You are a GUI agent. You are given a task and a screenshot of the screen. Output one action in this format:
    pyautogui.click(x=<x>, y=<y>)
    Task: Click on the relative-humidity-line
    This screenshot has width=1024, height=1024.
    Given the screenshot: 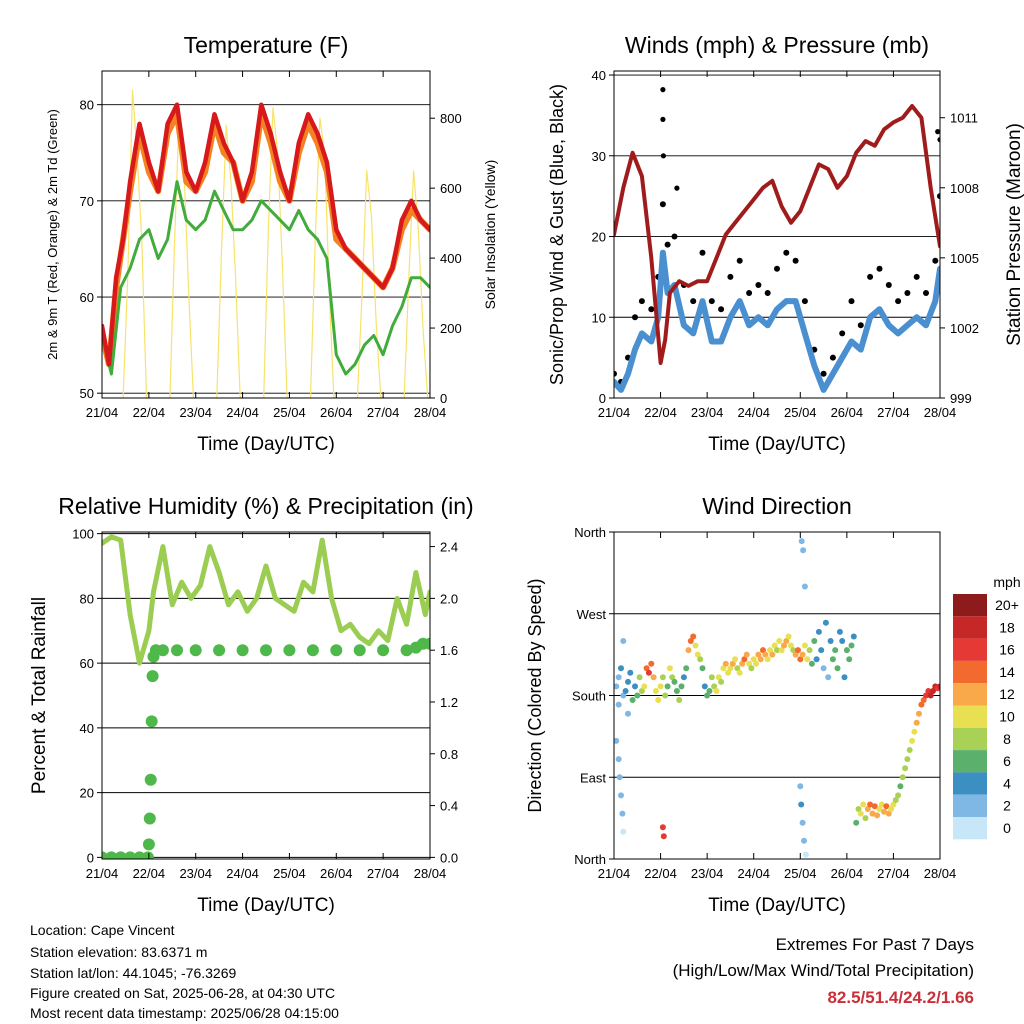 What is the action you would take?
    pyautogui.click(x=266, y=600)
    